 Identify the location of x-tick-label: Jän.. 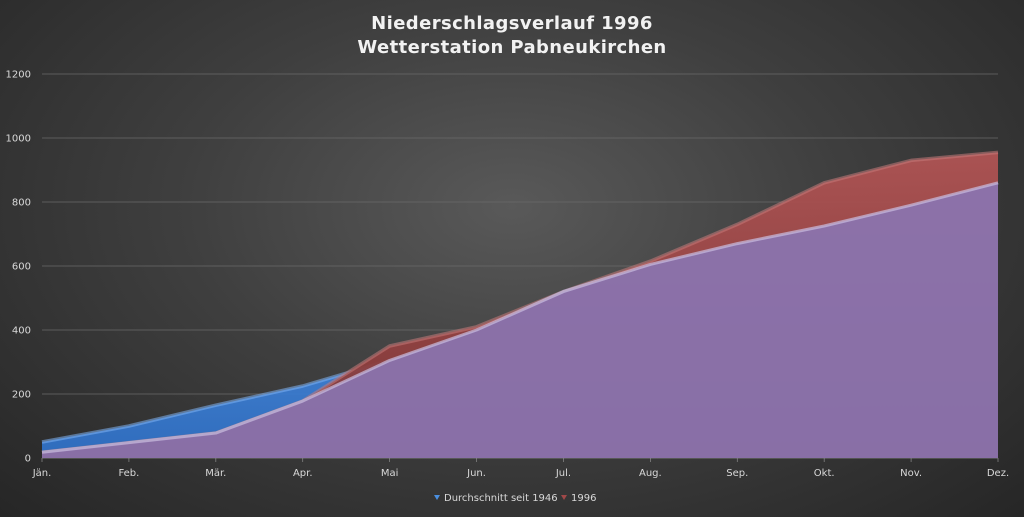
(42, 473).